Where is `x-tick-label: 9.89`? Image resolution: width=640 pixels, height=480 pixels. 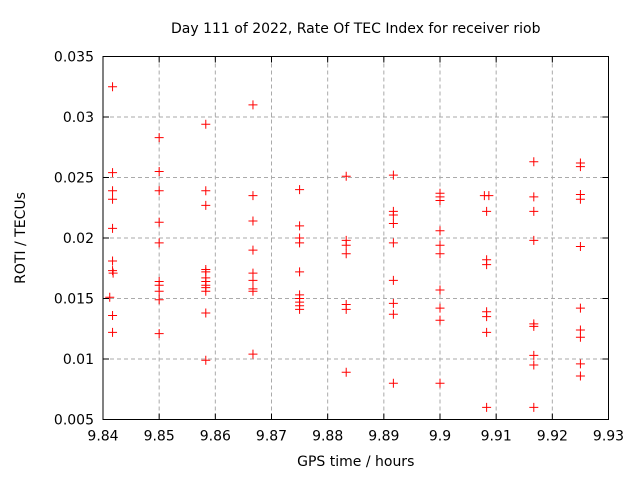 x-tick-label: 9.89 is located at coordinates (383, 437).